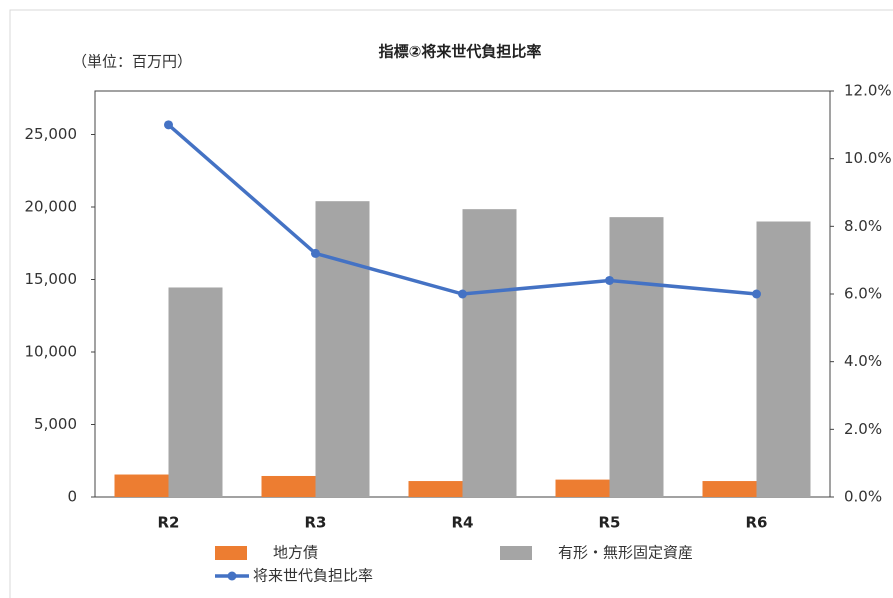 Image resolution: width=893 pixels, height=598 pixels. Describe the element at coordinates (868, 91) in the screenshot. I see `y2-tick-label: 12.0%` at that location.